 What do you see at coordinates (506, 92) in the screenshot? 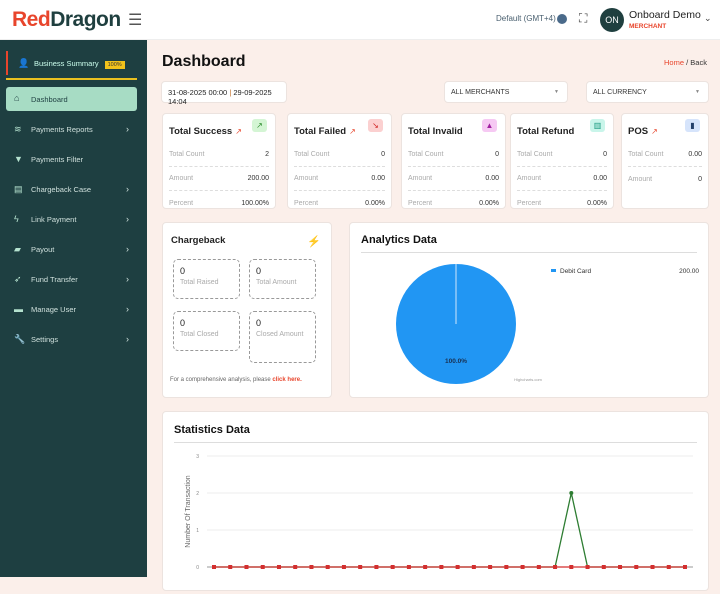
I see `merchant-select: ALL MERCHANTS ▼` at bounding box center [506, 92].